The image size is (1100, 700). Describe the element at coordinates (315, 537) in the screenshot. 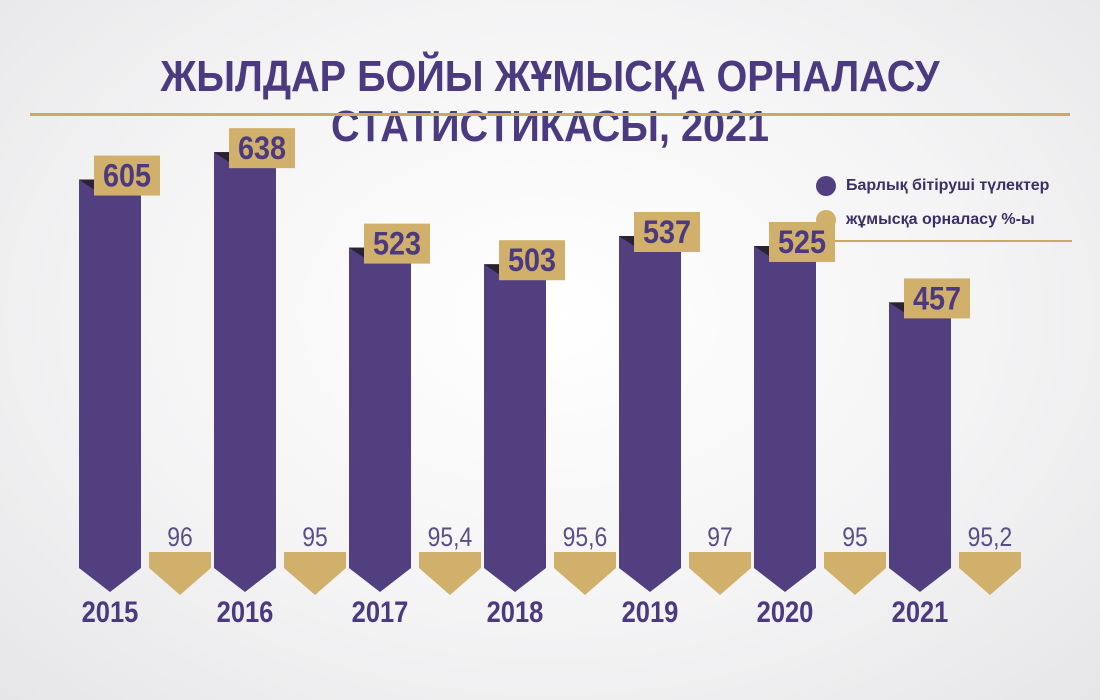

I see `data-label-employment-2016: 95` at that location.